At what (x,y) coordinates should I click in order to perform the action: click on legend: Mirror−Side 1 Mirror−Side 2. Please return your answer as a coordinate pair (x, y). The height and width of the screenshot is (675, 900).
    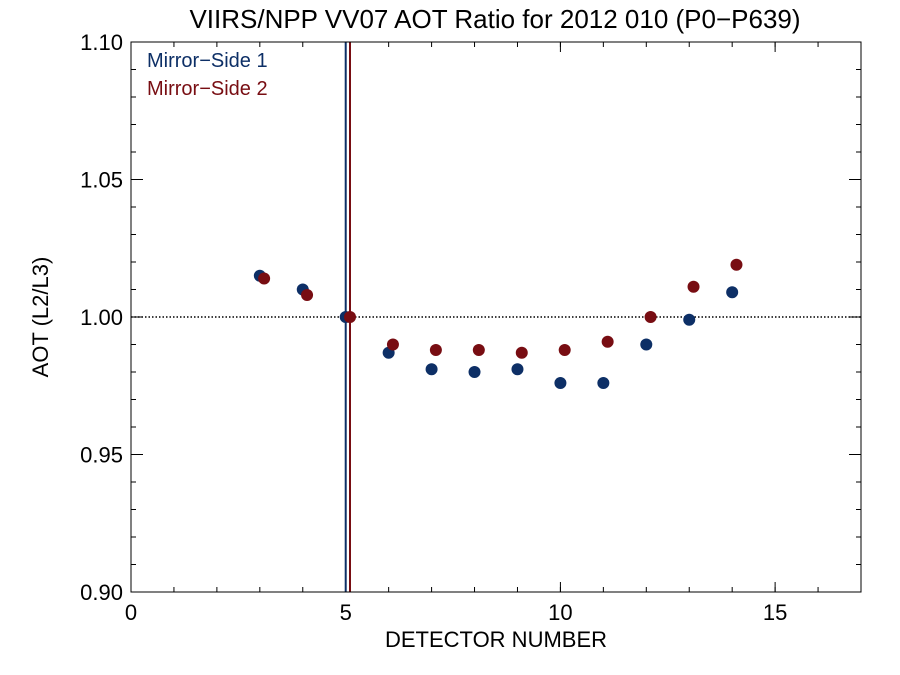
    Looking at the image, I should click on (207, 75).